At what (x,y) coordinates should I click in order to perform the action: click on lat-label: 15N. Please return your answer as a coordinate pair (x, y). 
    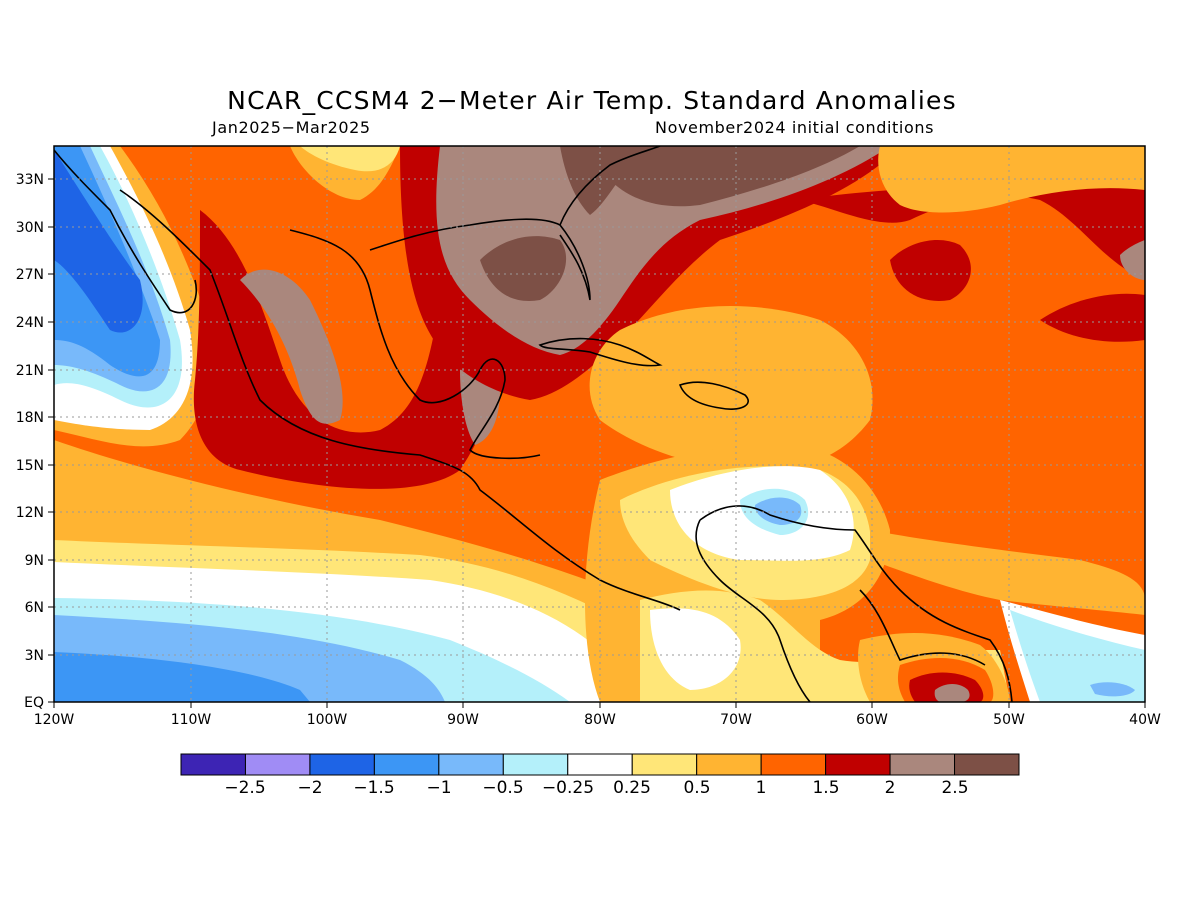
    Looking at the image, I should click on (30, 466).